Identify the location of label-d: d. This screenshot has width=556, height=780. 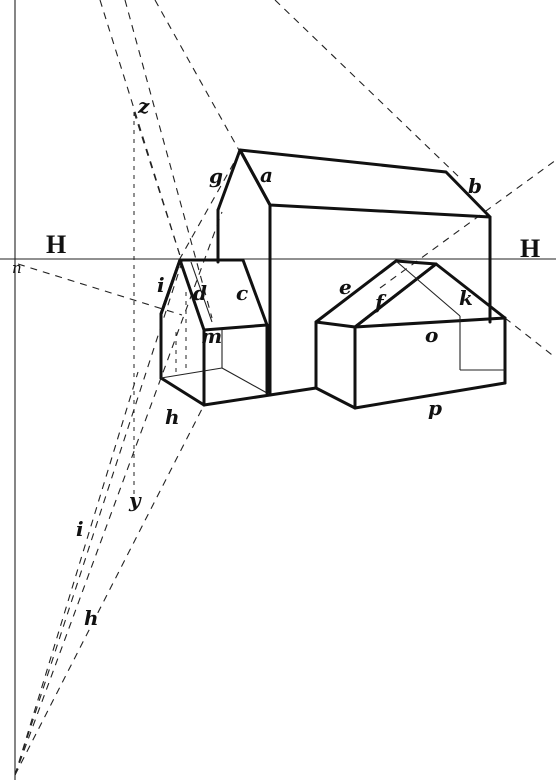
(200, 293).